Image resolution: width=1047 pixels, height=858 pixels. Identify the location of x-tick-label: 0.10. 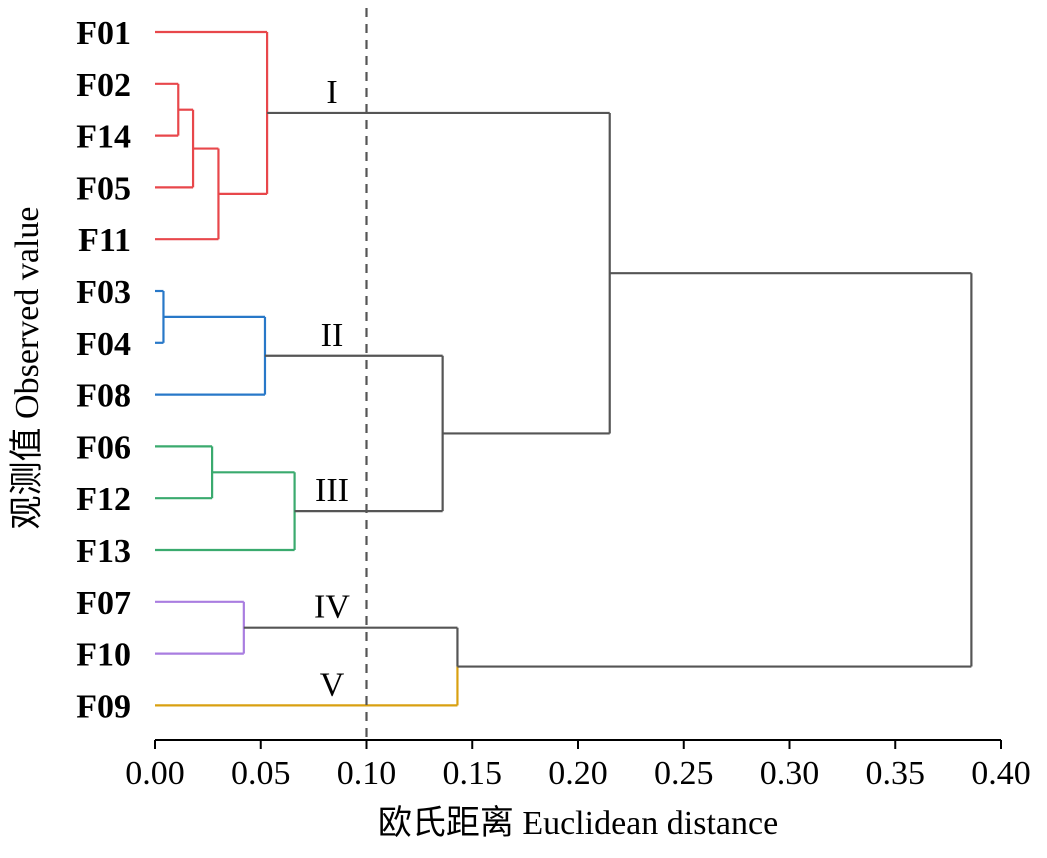
(367, 773).